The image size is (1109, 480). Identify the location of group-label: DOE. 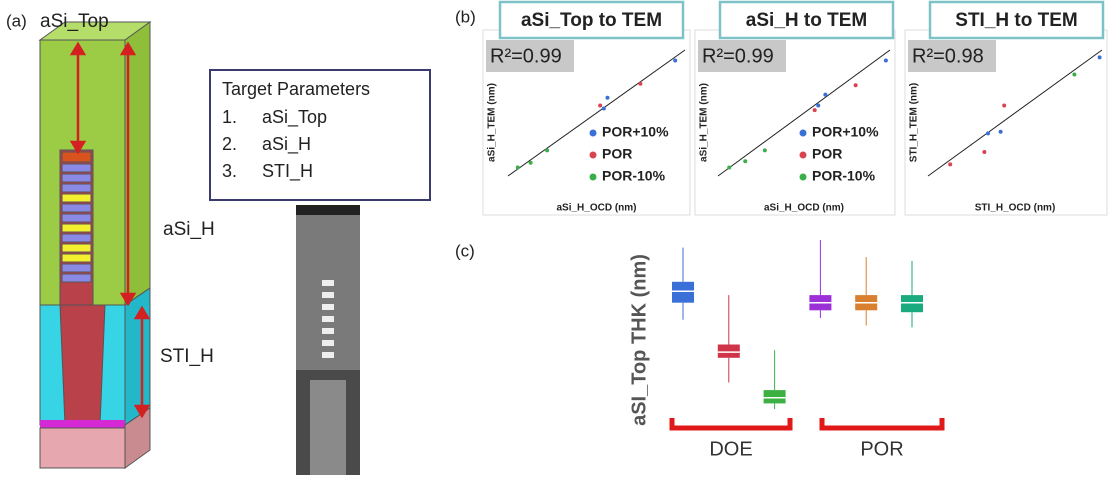
(730, 449).